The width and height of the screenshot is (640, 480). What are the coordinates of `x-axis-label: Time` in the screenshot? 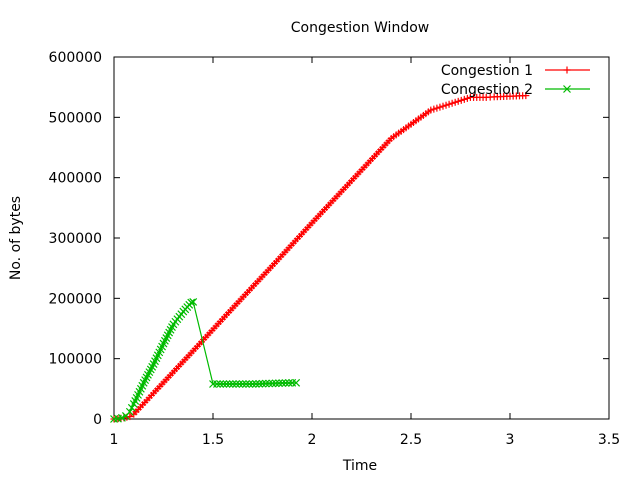 It's located at (359, 466).